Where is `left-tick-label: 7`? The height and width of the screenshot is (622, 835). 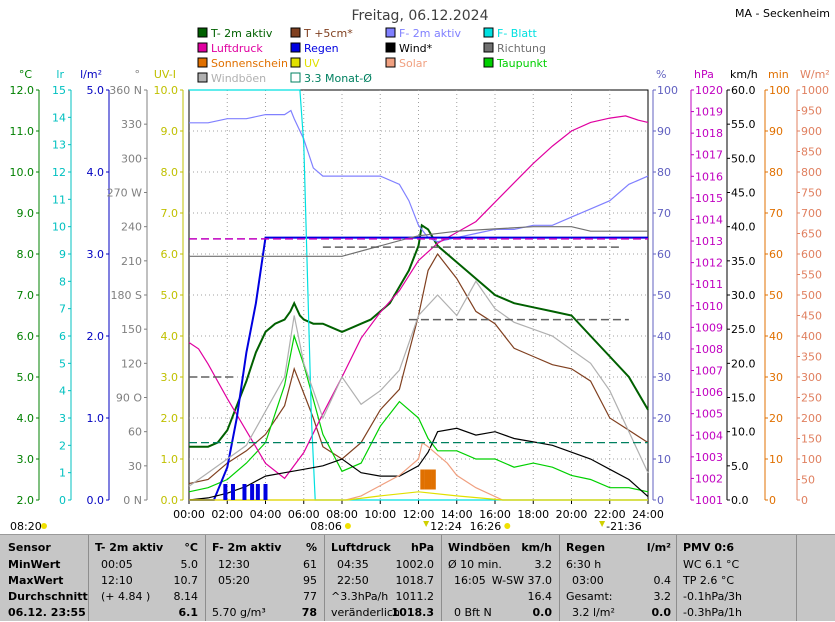 left-tick-label: 7 is located at coordinates (62, 309).